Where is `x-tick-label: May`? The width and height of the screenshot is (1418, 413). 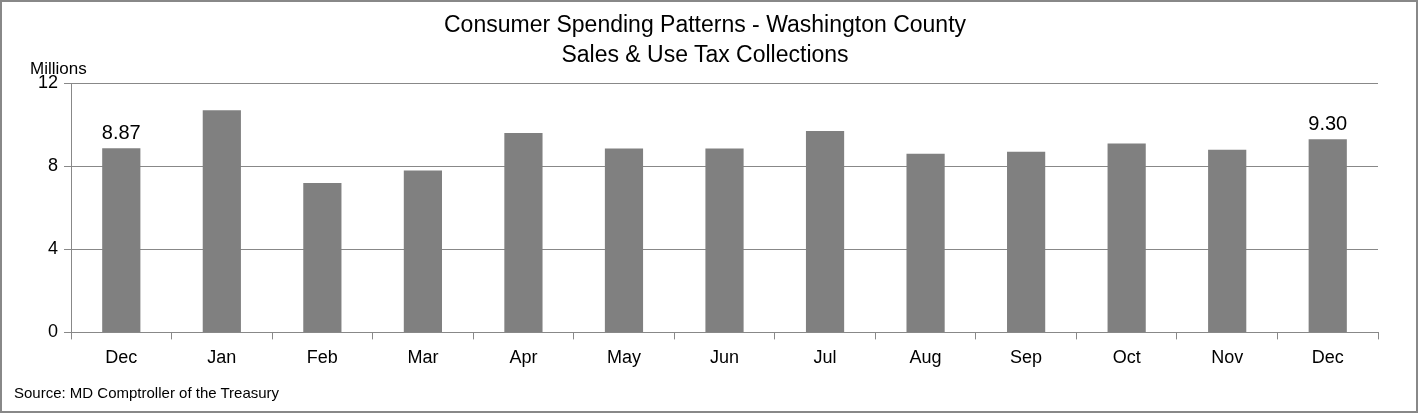 x-tick-label: May is located at coordinates (623, 357).